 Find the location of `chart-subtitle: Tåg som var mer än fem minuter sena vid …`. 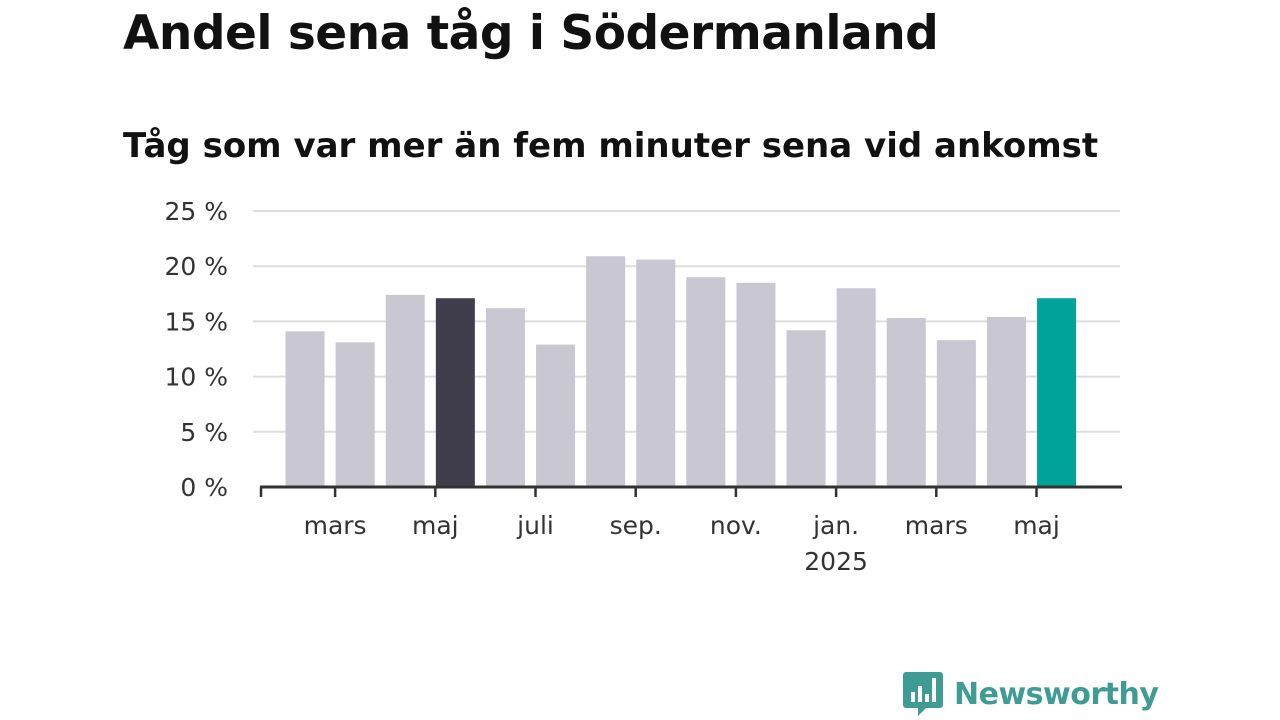

chart-subtitle: Tåg som var mer än fem minuter sena vid … is located at coordinates (611, 146).